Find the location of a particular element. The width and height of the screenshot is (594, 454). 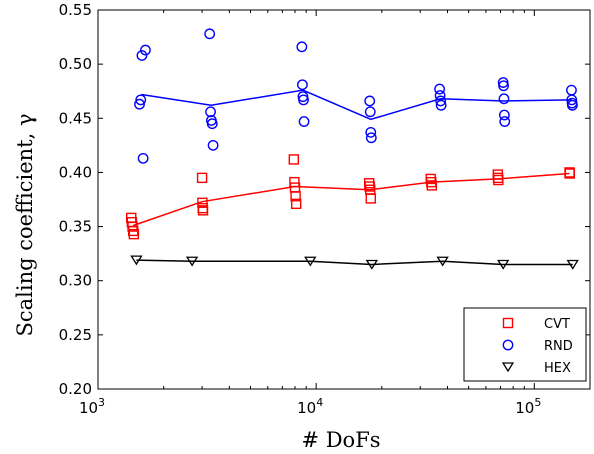

legend-marker-hex is located at coordinates (508, 367).